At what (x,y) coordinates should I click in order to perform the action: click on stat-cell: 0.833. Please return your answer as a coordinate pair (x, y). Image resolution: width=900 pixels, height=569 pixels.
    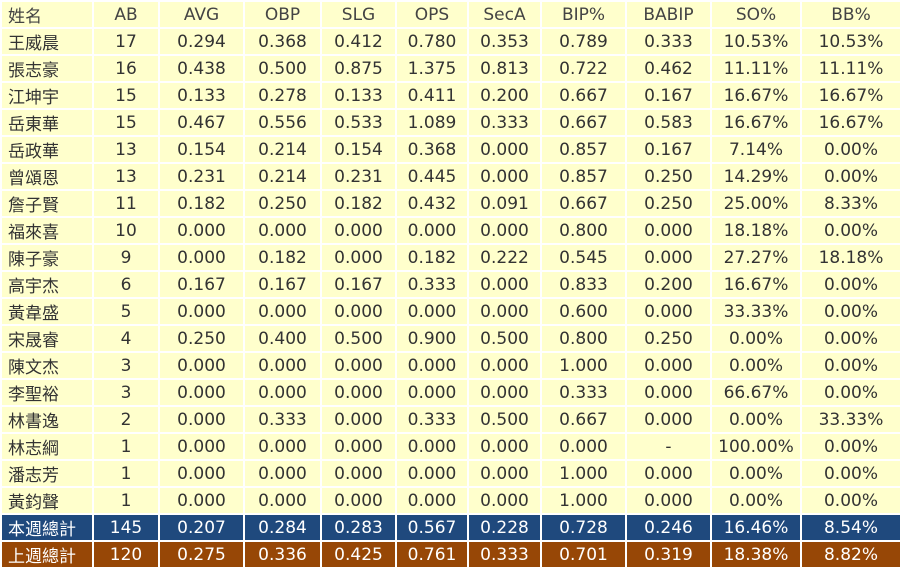
    Looking at the image, I should click on (583, 284).